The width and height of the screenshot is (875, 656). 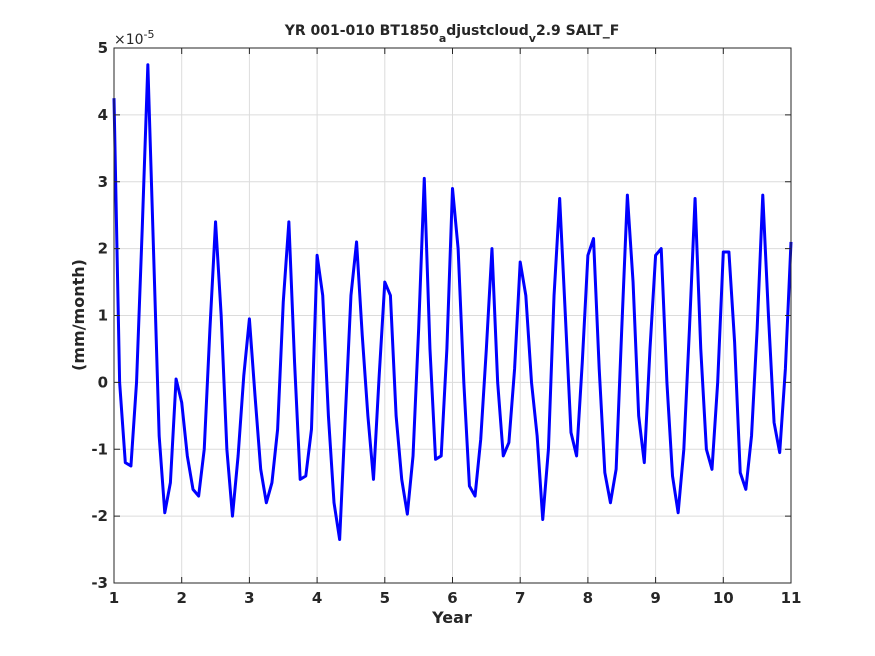 What do you see at coordinates (149, 34) in the screenshot?
I see `y-exponent-power: -5` at bounding box center [149, 34].